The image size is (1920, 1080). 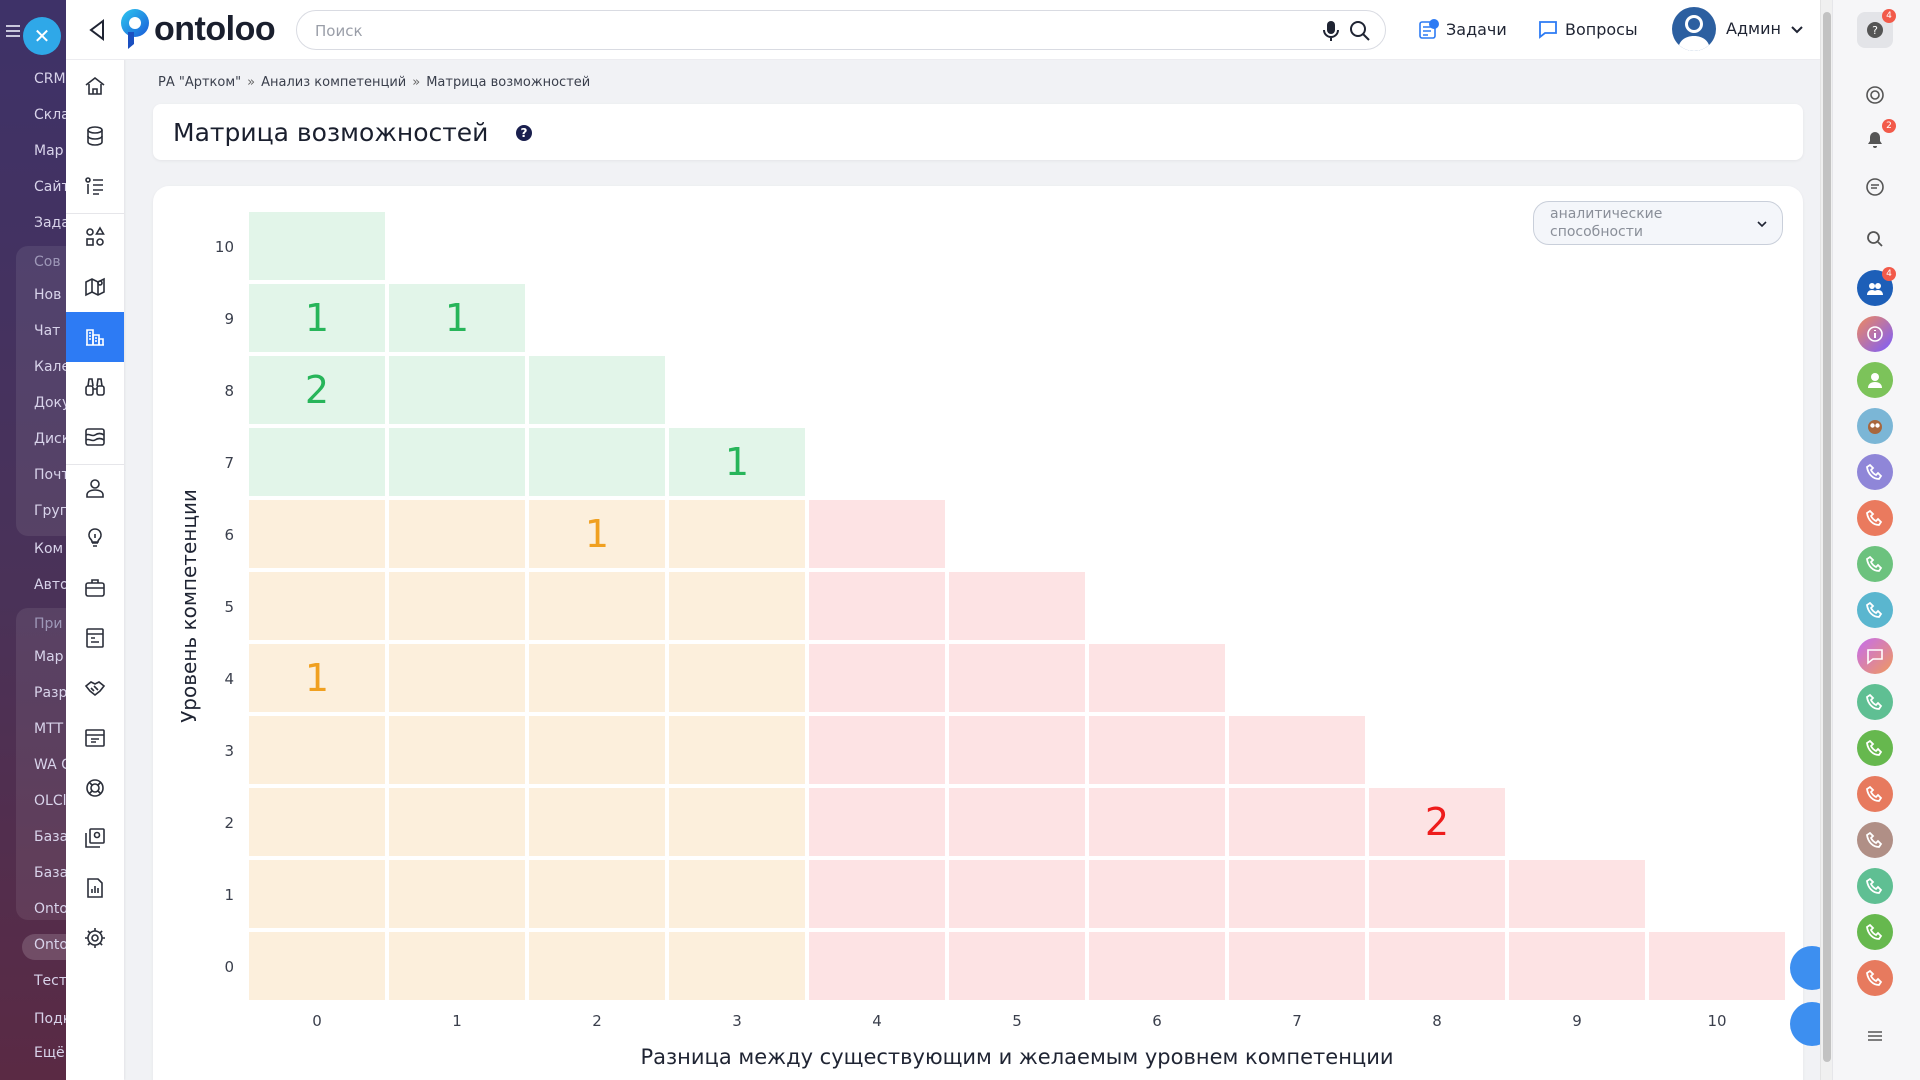 What do you see at coordinates (1875, 334) in the screenshot?
I see `info-button` at bounding box center [1875, 334].